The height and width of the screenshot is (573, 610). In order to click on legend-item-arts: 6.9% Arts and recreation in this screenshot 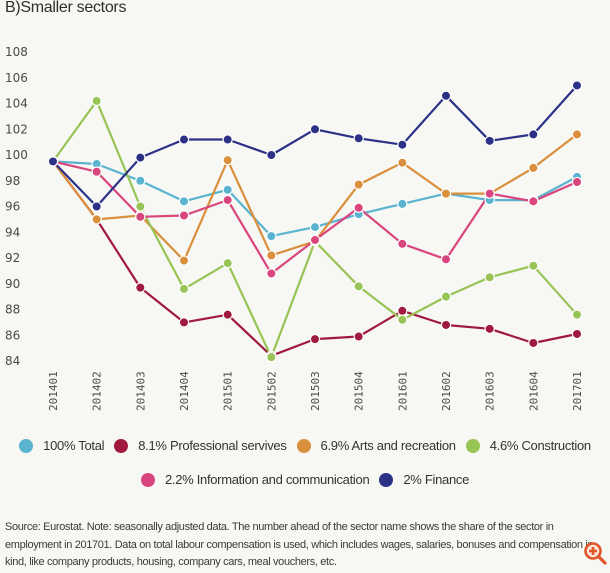, I will do `click(376, 445)`.